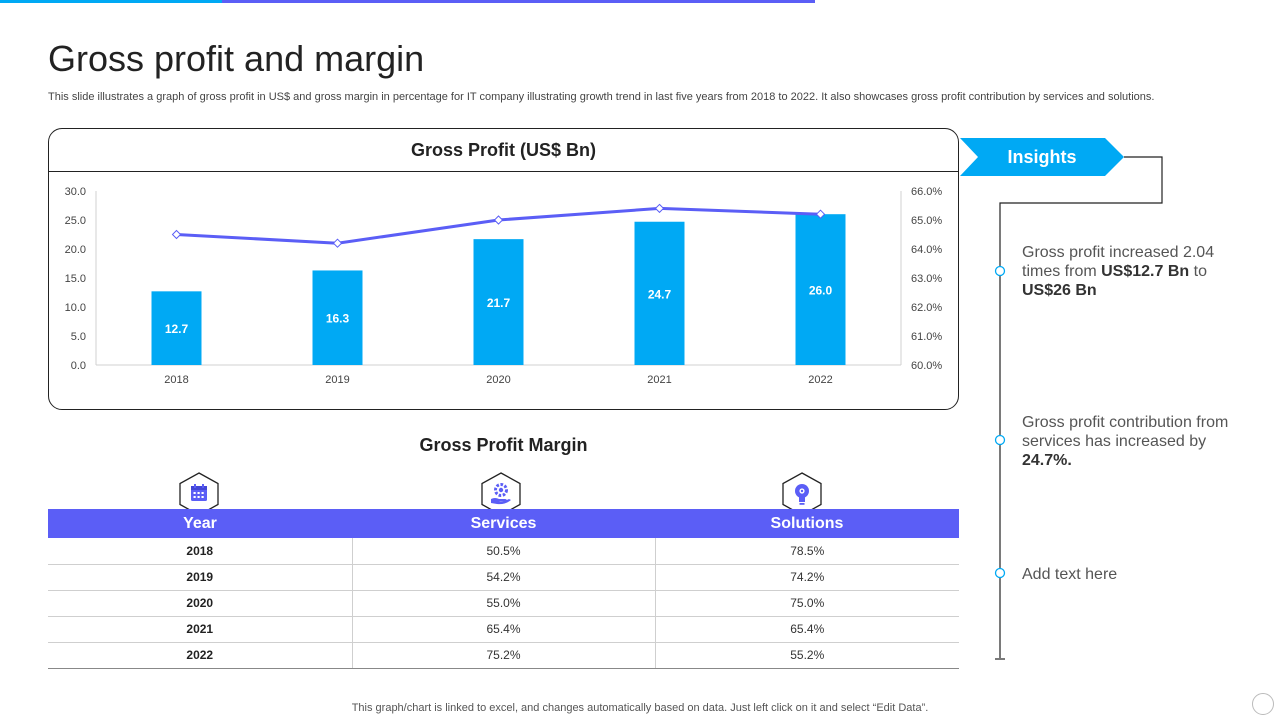 This screenshot has width=1280, height=720. I want to click on y-tick-label-left: 15.0, so click(75, 279).